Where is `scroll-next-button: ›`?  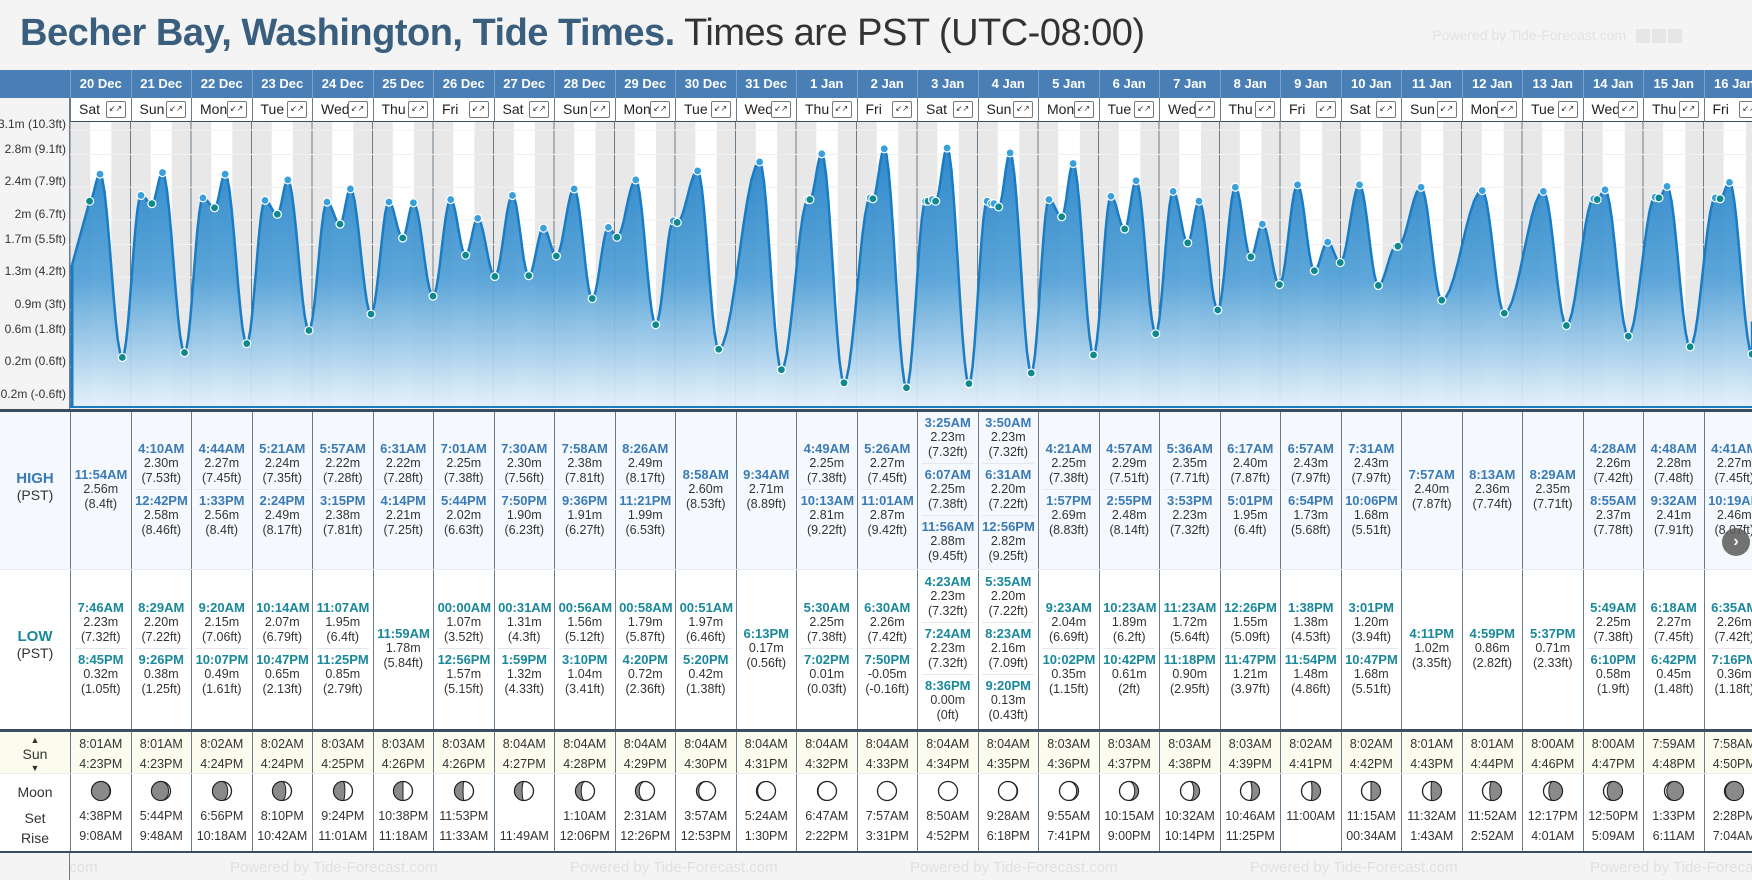 scroll-next-button: › is located at coordinates (1736, 542).